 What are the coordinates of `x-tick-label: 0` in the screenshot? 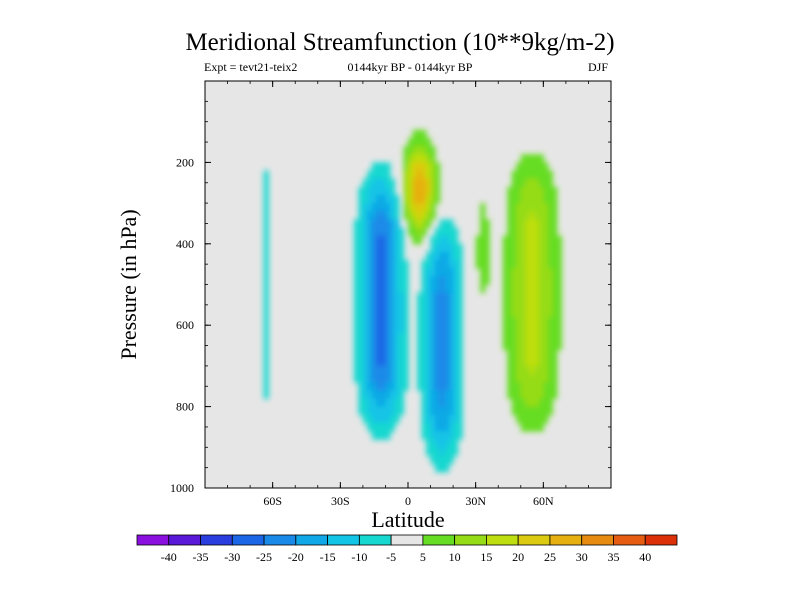 It's located at (408, 501).